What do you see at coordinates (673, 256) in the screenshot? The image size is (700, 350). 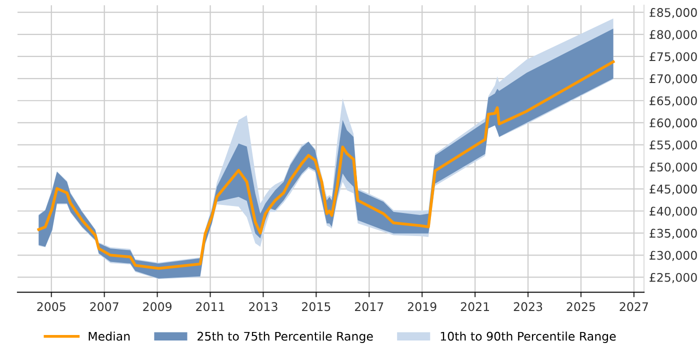 I see `y-tick-label: £30,000` at bounding box center [673, 256].